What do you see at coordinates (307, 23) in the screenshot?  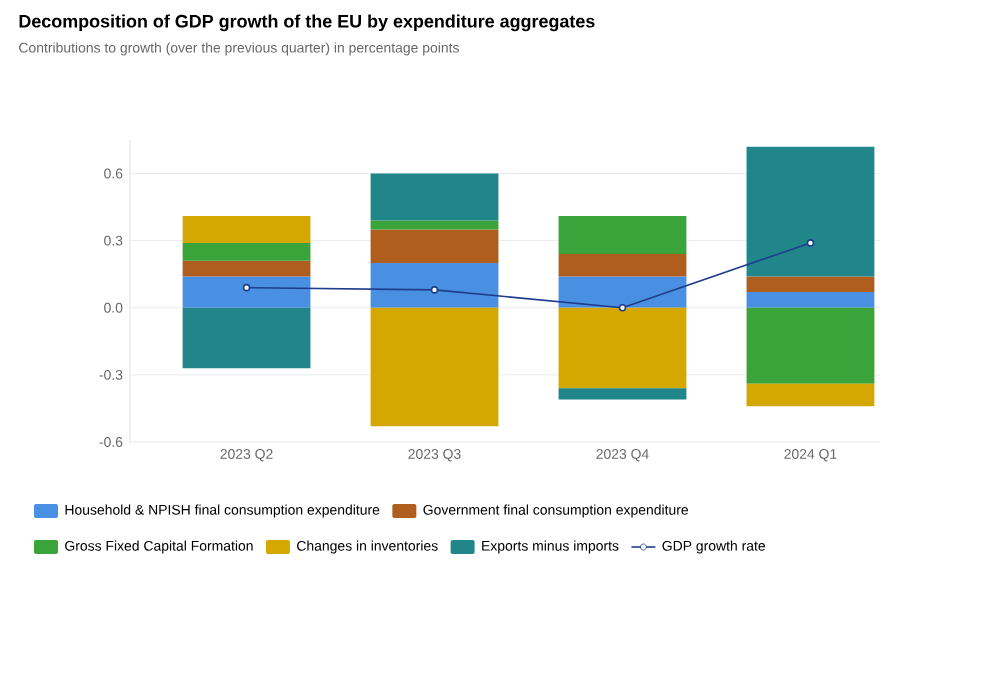 I see `chart-title: Decomposition of GDP growth of the EU by expenditure aggregates` at bounding box center [307, 23].